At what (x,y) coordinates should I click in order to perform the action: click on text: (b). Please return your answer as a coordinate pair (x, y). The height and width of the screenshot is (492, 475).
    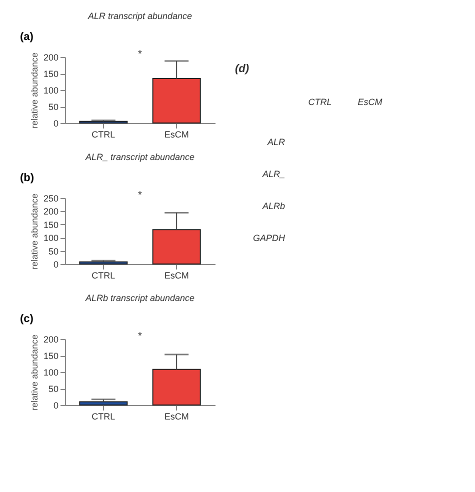
    Looking at the image, I should click on (27, 178).